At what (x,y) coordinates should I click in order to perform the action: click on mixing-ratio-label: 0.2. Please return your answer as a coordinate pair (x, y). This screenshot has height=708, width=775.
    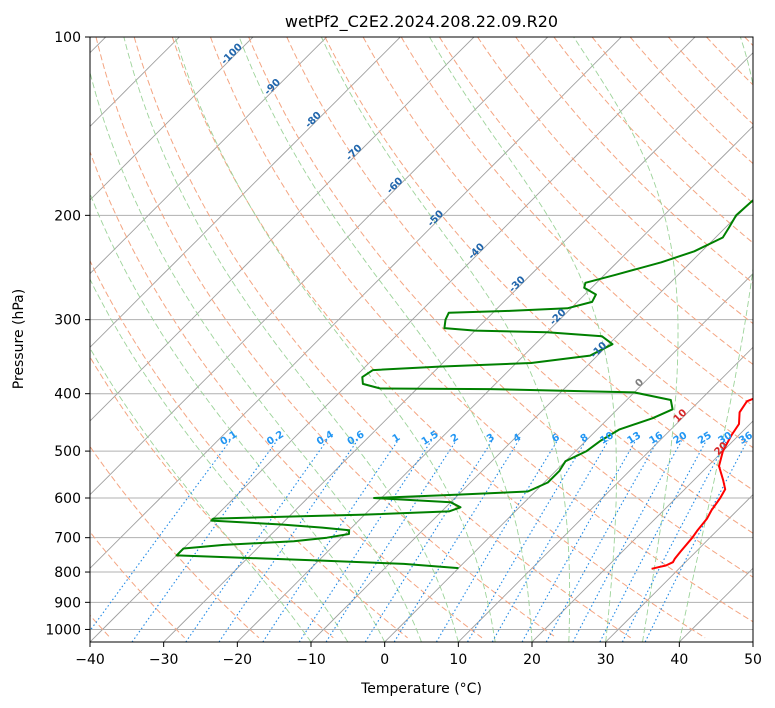
    Looking at the image, I should click on (275, 438).